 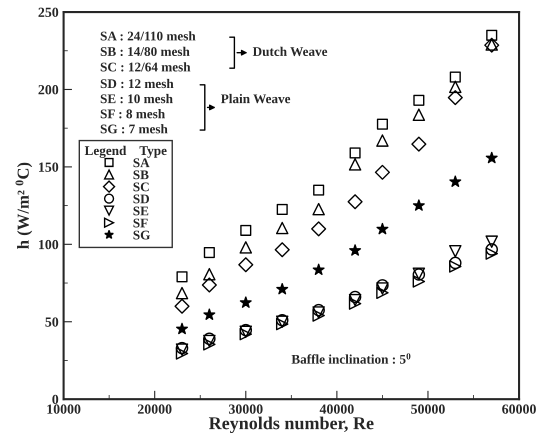 What do you see at coordinates (55, 399) in the screenshot?
I see `y-tick-label: 0` at bounding box center [55, 399].